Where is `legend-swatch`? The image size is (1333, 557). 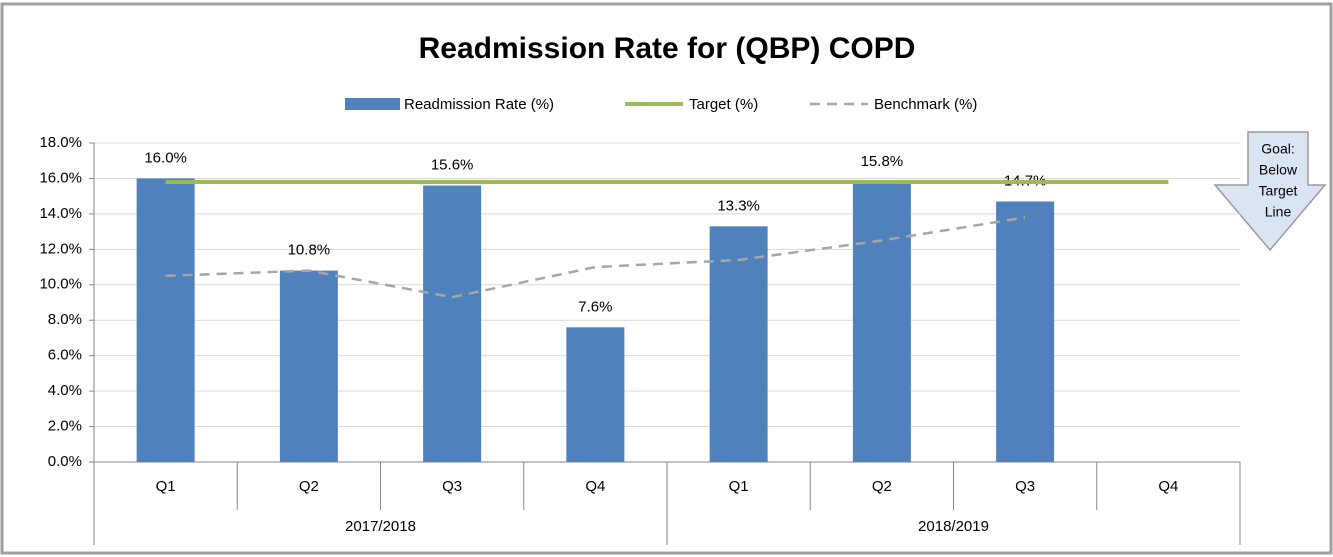 legend-swatch is located at coordinates (372, 104).